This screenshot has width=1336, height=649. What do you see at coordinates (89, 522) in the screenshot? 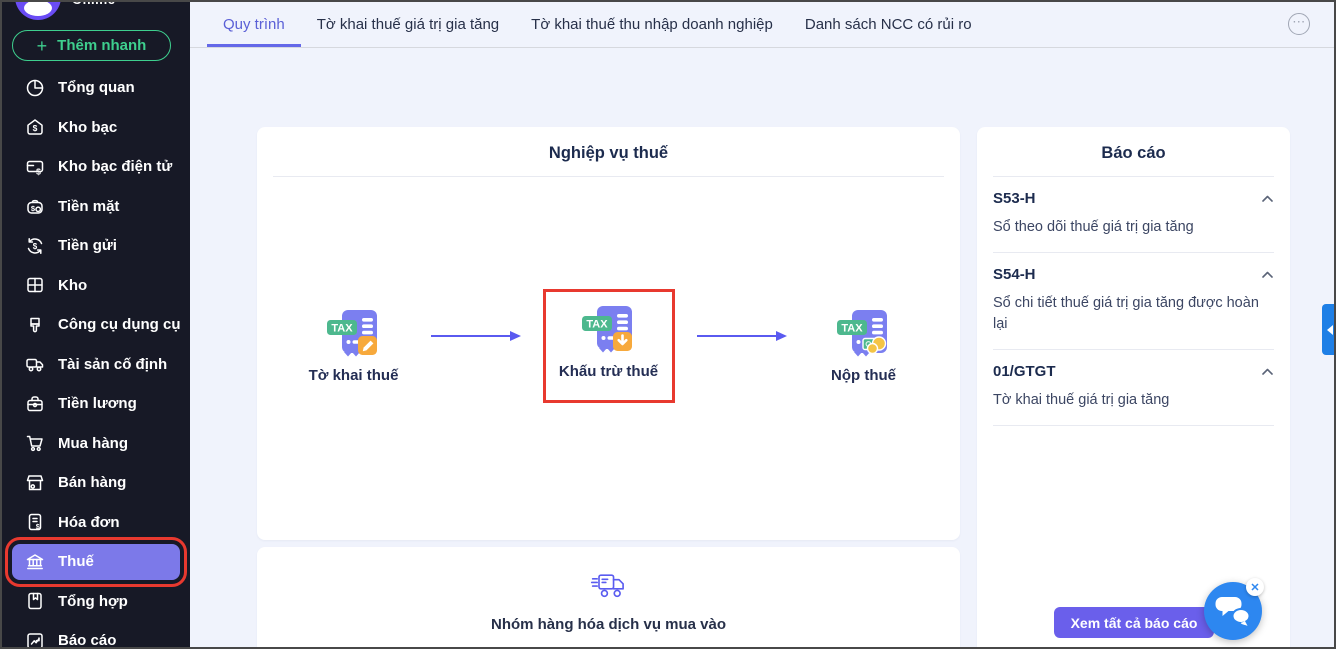
I see `sidebar-item-label: Hóa đơn` at bounding box center [89, 522].